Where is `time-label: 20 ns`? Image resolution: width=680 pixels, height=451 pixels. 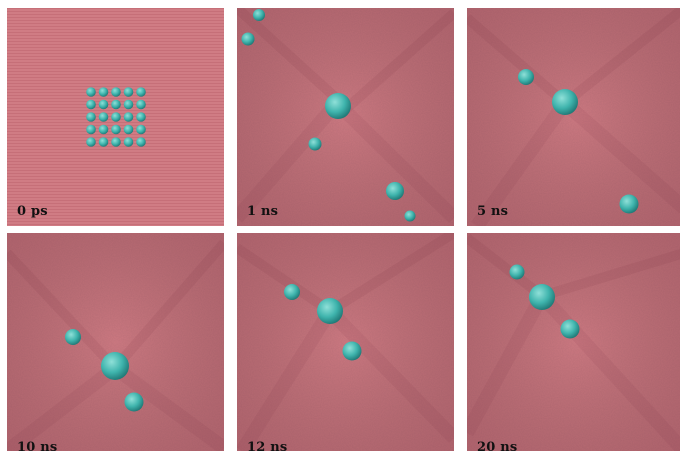 time-label: 20 ns is located at coordinates (497, 445).